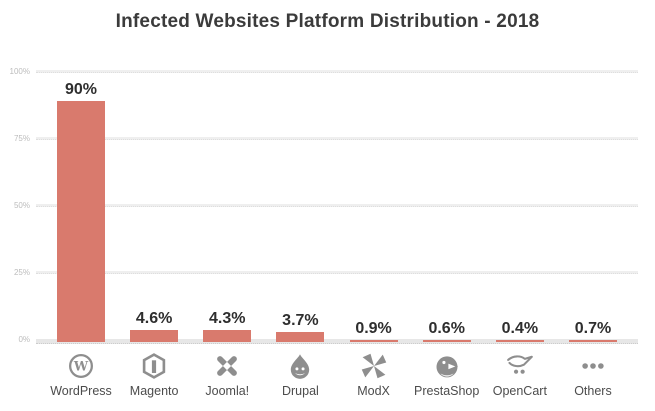  Describe the element at coordinates (227, 391) in the screenshot. I see `platform-label: Joomla!` at that location.